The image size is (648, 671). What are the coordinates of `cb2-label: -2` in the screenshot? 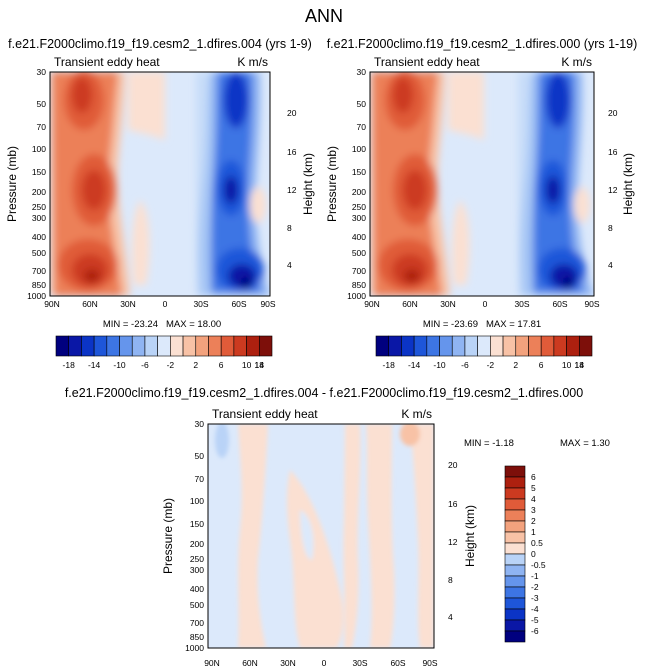 It's located at (491, 365).